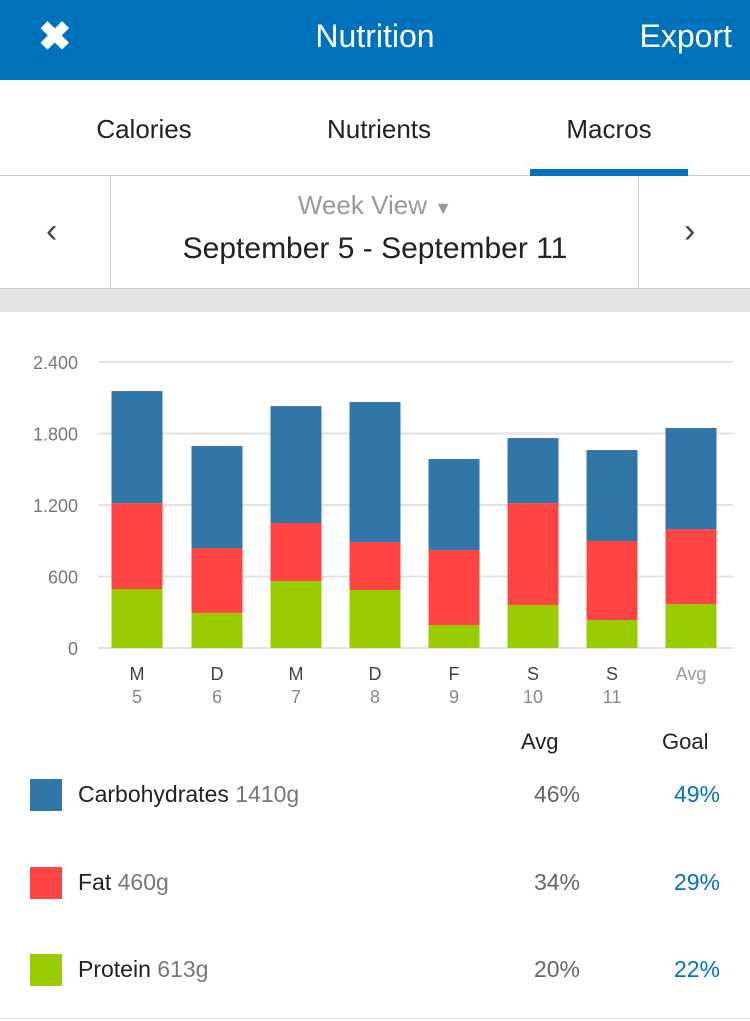 This screenshot has height=1021, width=750. Describe the element at coordinates (375, 36) in the screenshot. I see `page-title: Nutrition` at that location.